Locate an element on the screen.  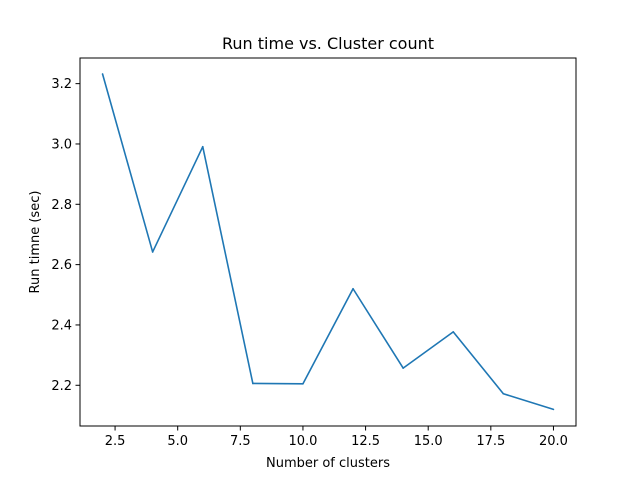
x-axis-label: Number of clusters is located at coordinates (328, 463).